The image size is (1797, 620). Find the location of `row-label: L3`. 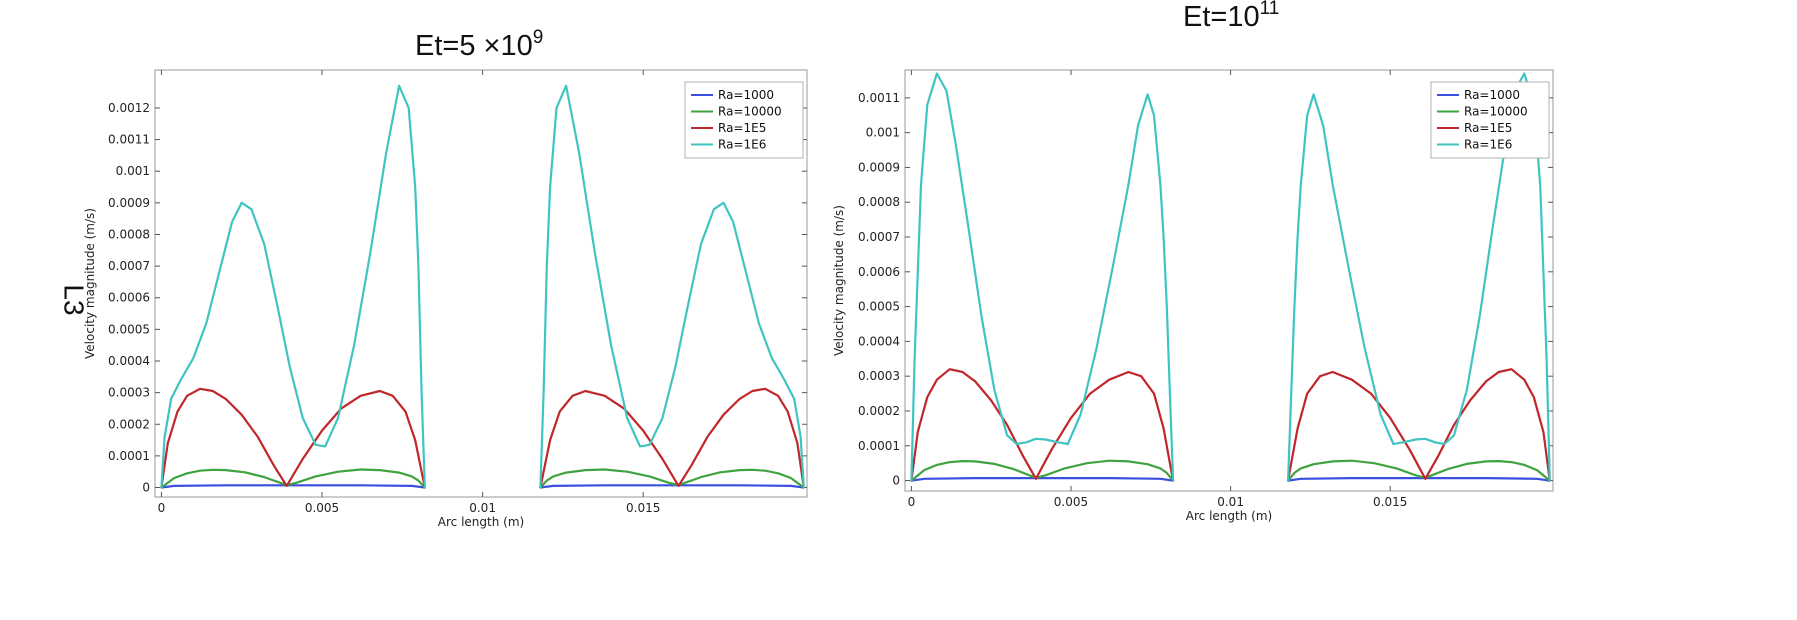

row-label: L3 is located at coordinates (74, 299).